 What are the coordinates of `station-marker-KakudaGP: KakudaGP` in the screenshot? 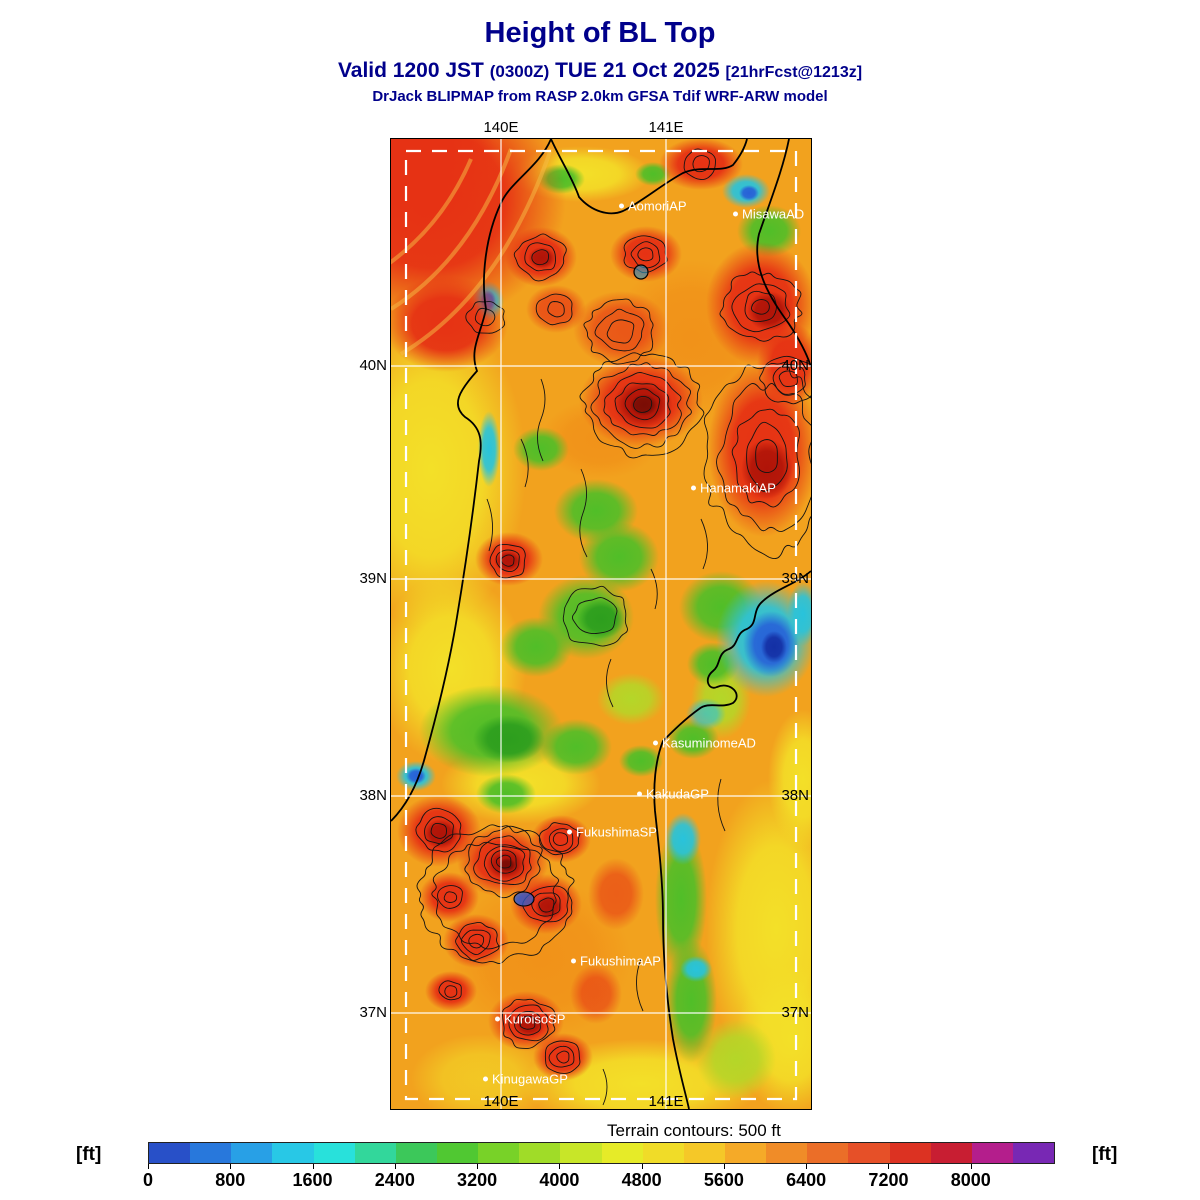 It's located at (673, 794).